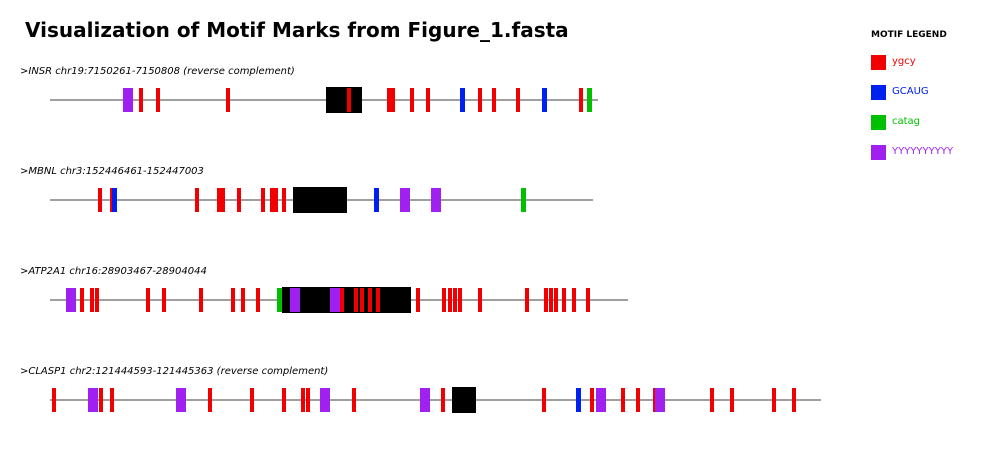  Describe the element at coordinates (112, 171) in the screenshot. I see `sequence-header: >MBNL chr3:152446461-152447003` at that location.